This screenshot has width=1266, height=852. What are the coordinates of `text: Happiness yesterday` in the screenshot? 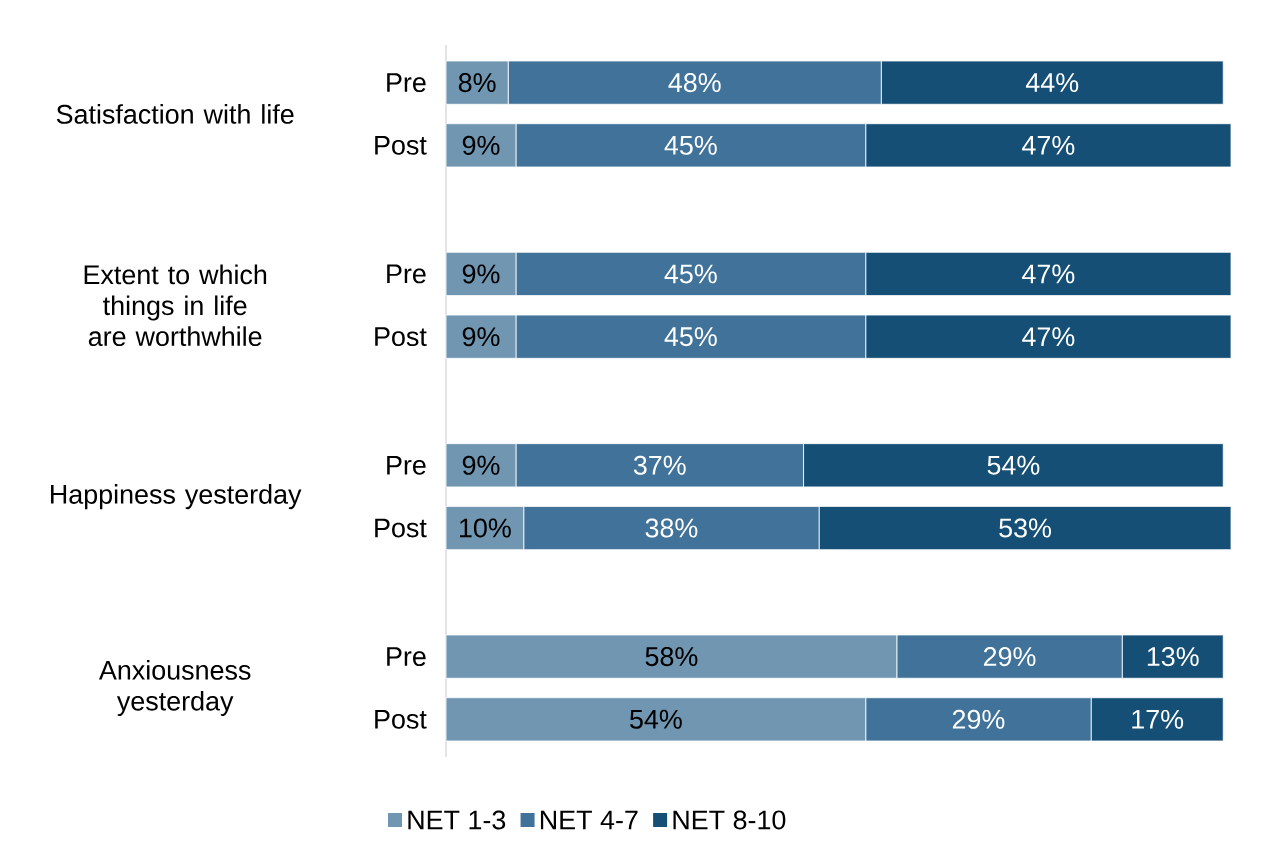 It's located at (176, 497).